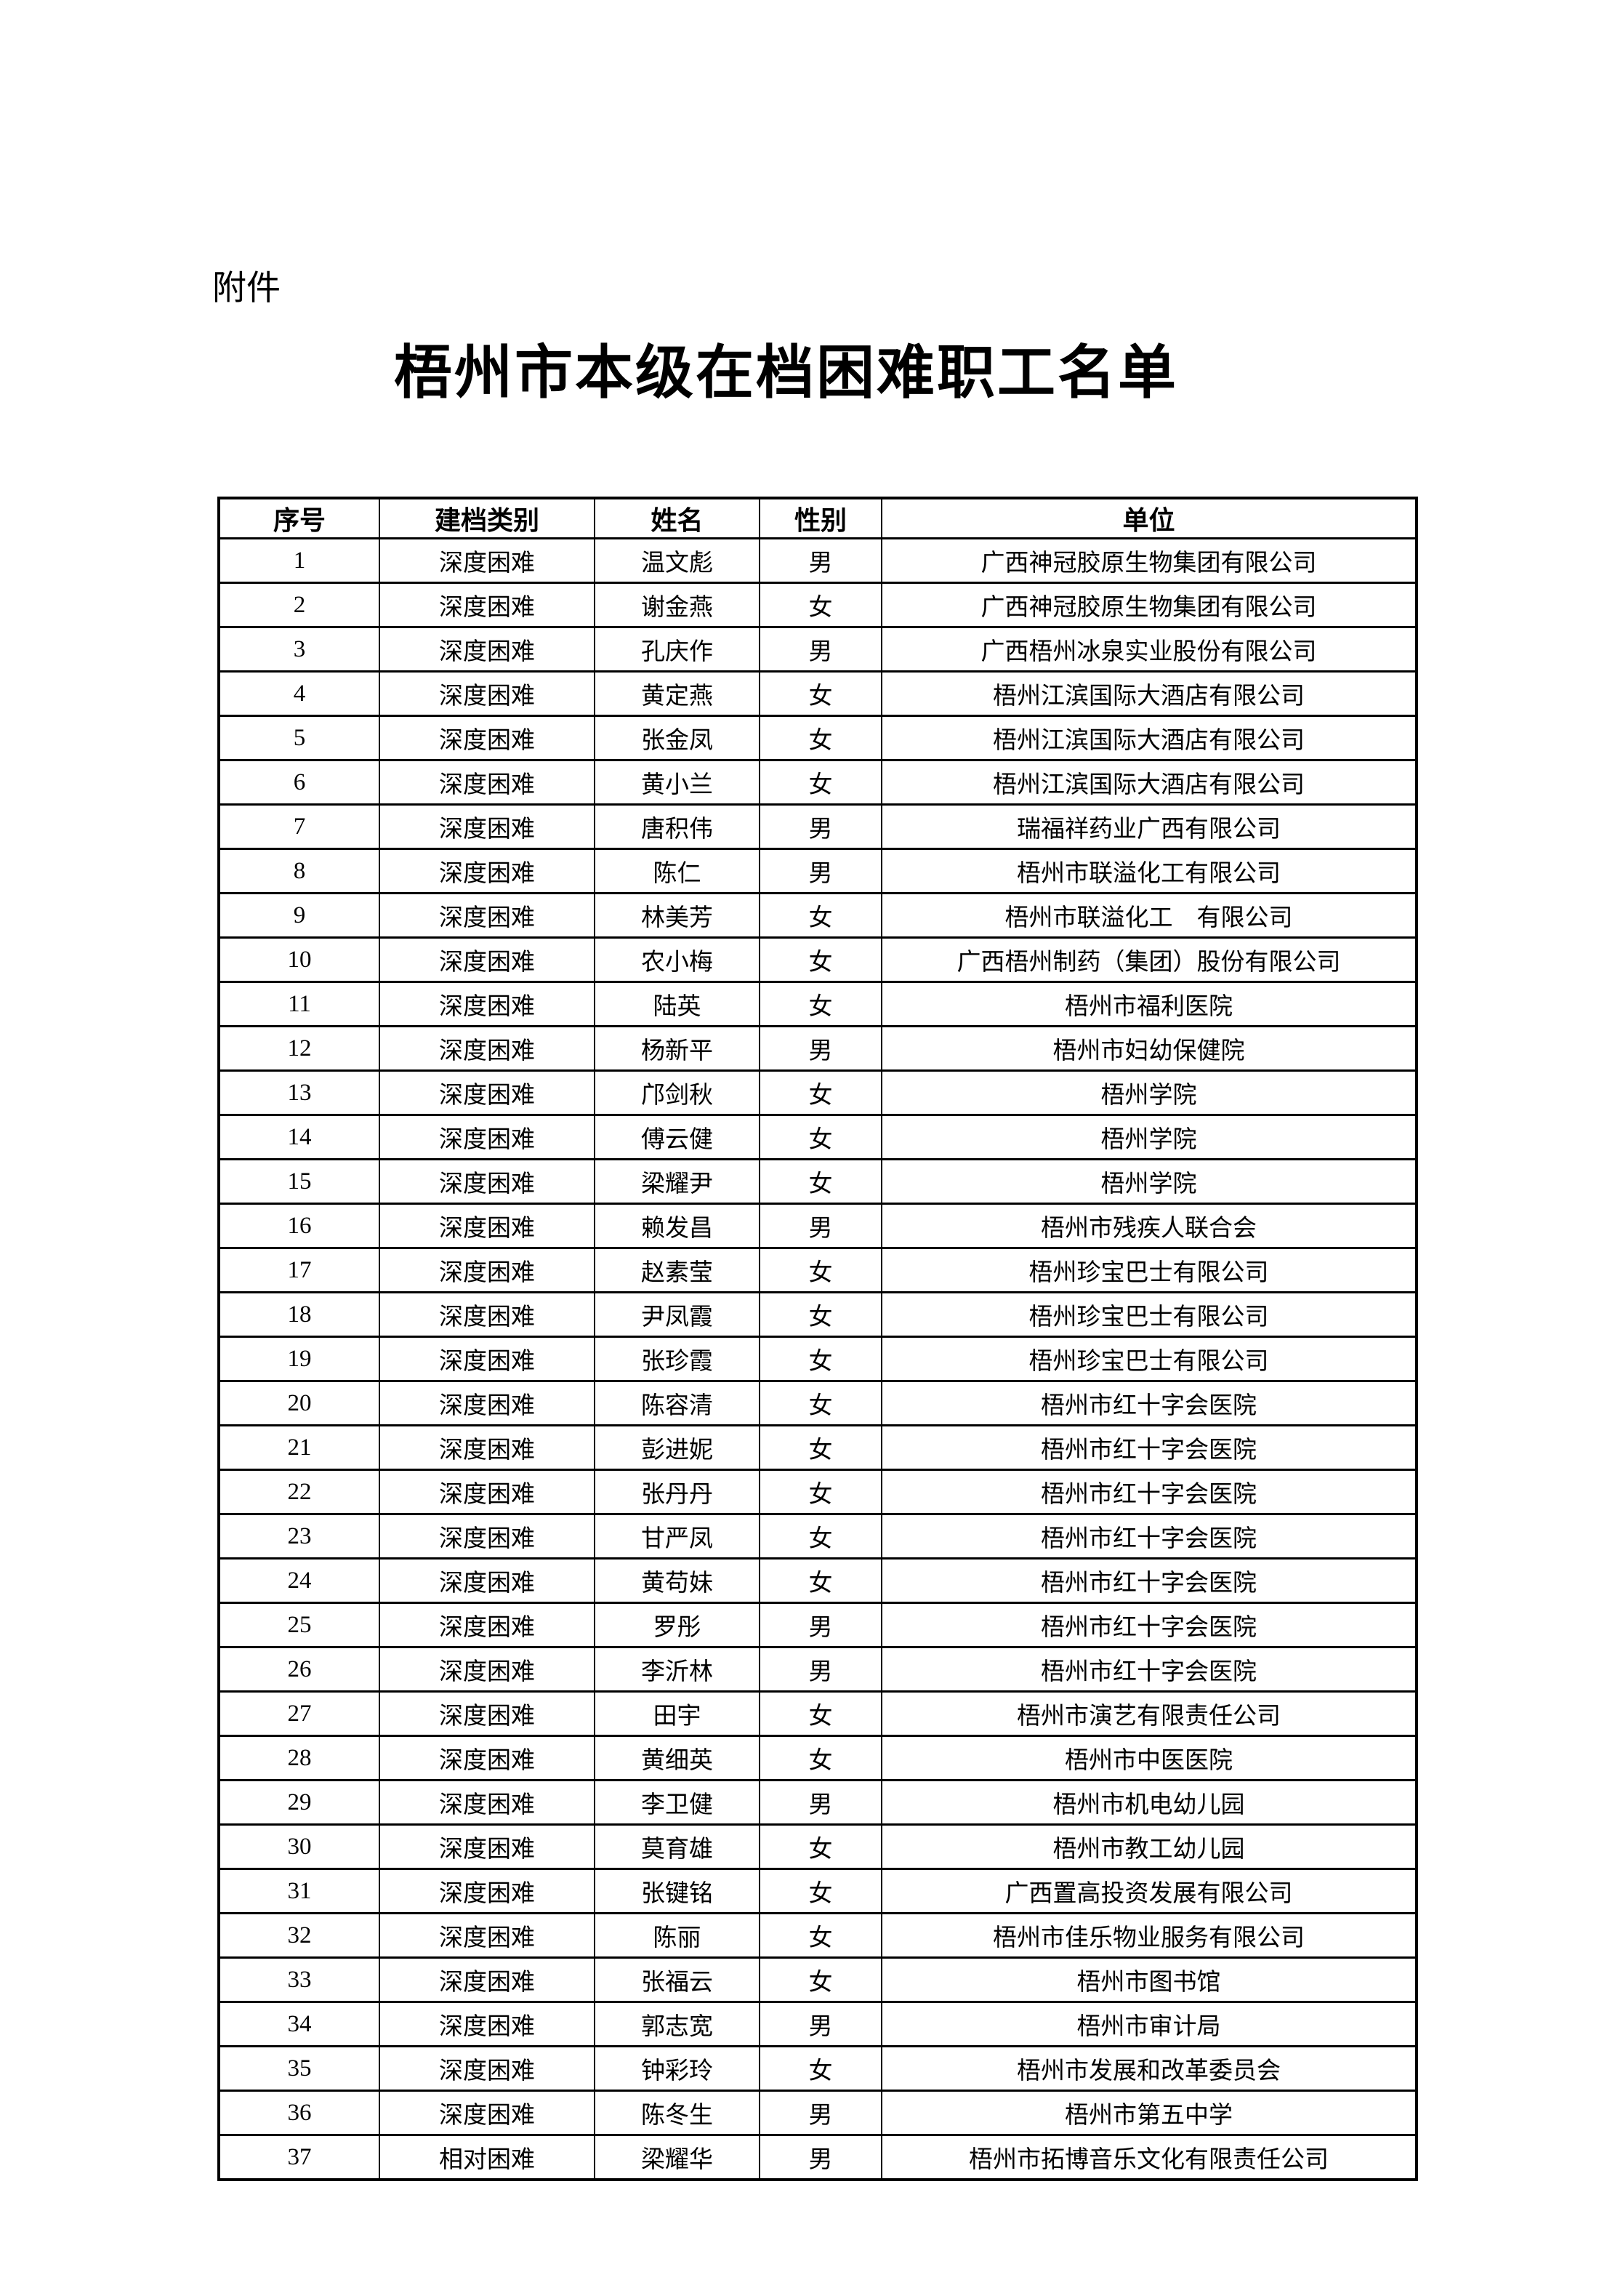 Image resolution: width=1623 pixels, height=2296 pixels. What do you see at coordinates (817, 1669) in the screenshot?
I see `table-row: 26 深度困难 李沂林 男 梧州市红十字会医院` at bounding box center [817, 1669].